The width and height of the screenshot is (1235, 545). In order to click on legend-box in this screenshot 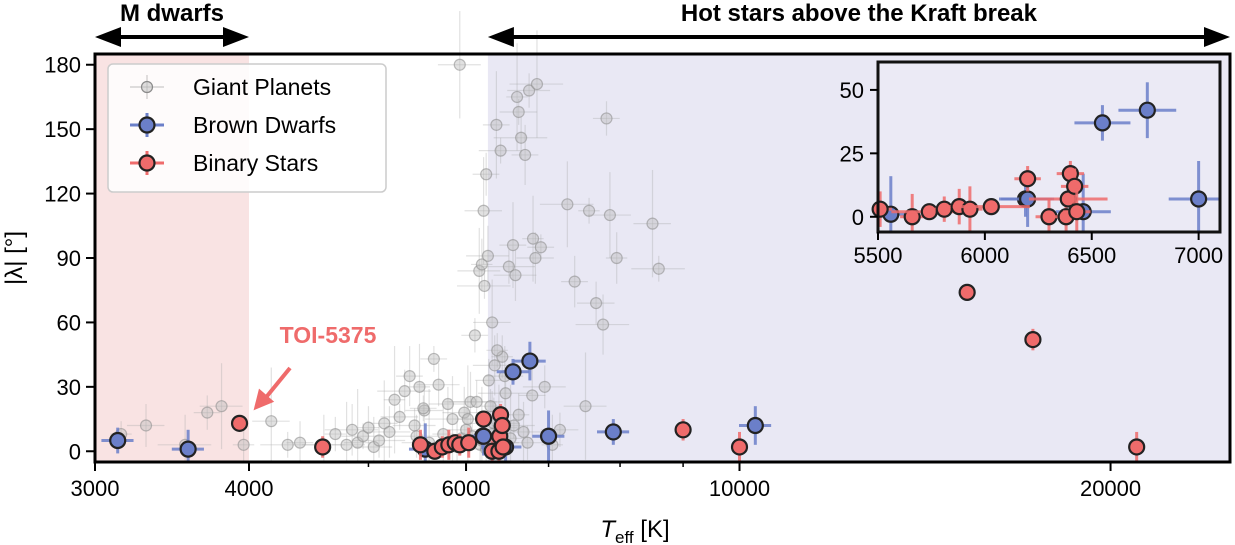, I will do `click(247, 128)`.